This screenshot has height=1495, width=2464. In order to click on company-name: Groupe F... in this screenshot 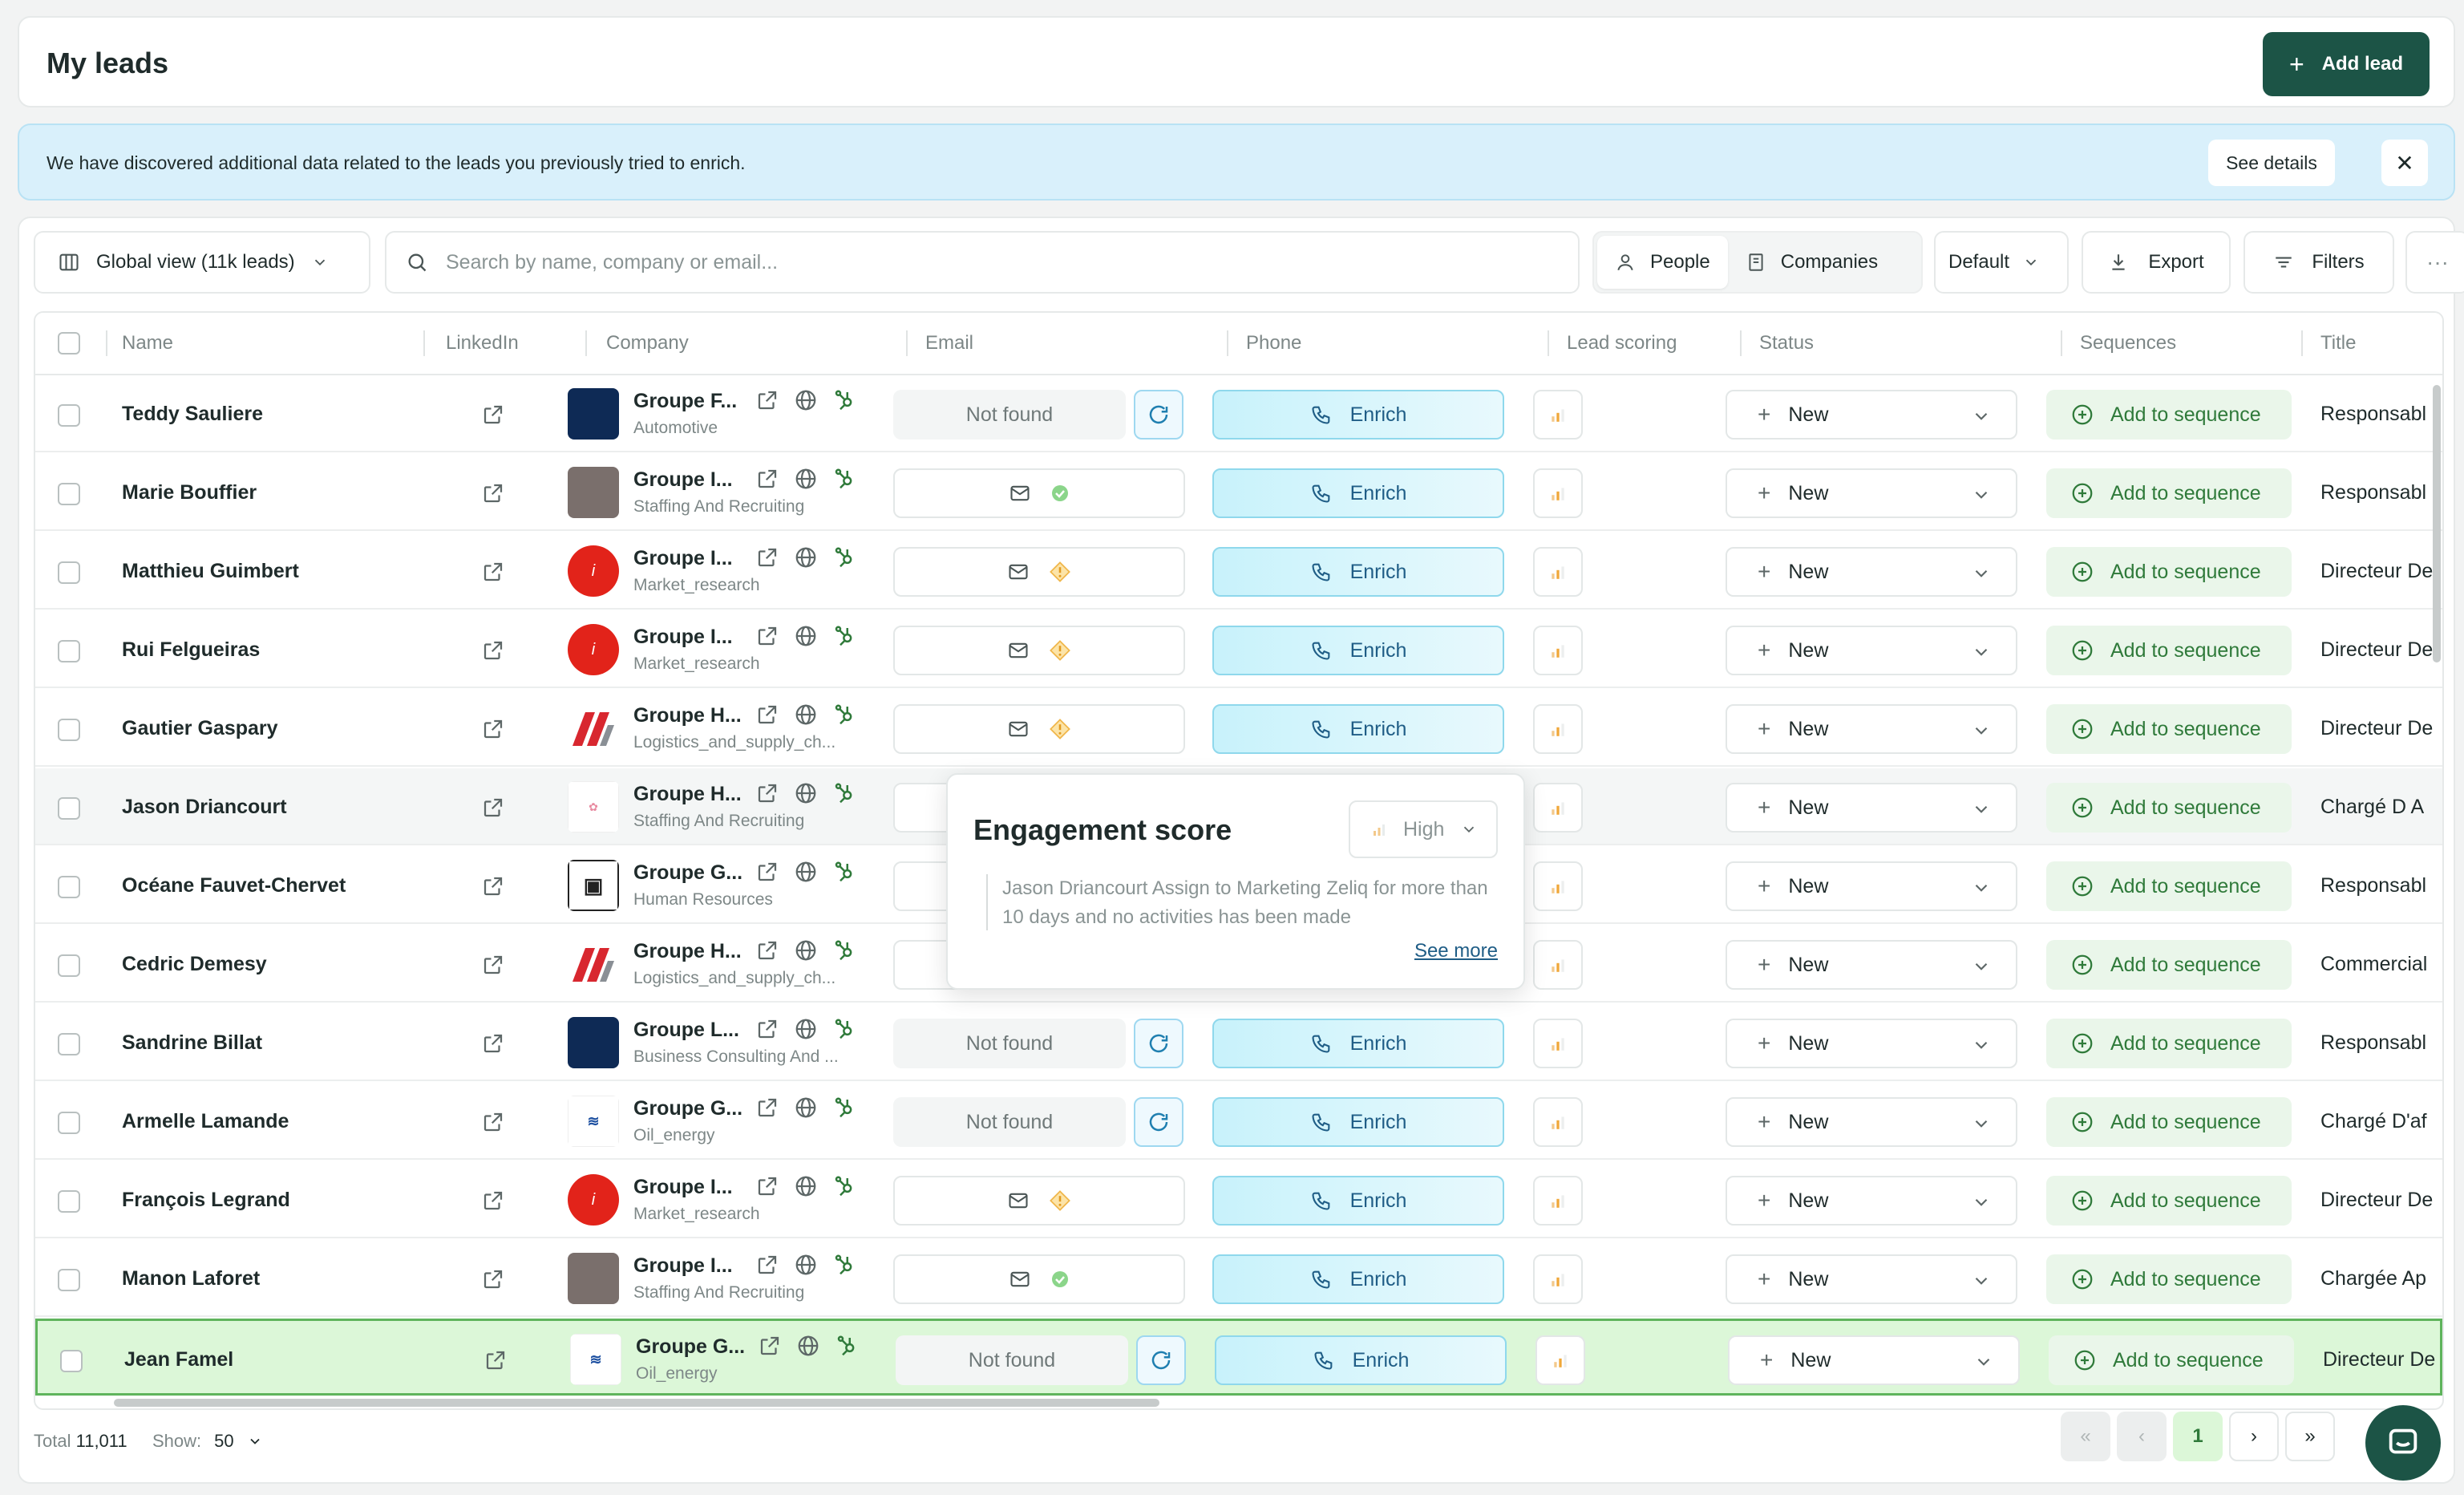, I will do `click(685, 401)`.